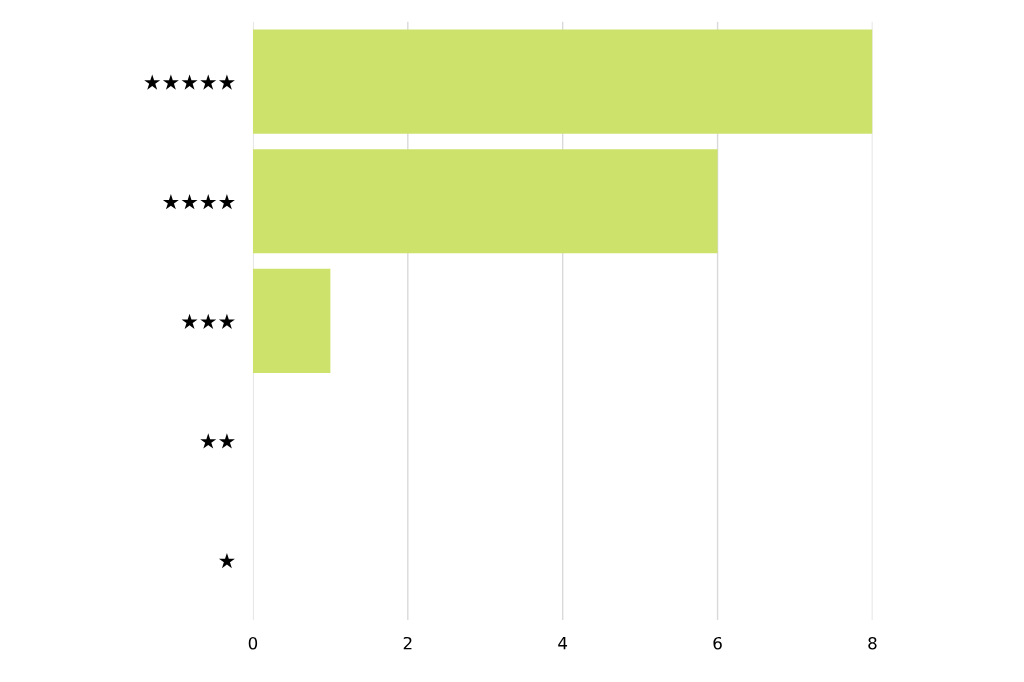 Image resolution: width=1024 pixels, height=682 pixels. I want to click on y-tick-label: ★, so click(226, 560).